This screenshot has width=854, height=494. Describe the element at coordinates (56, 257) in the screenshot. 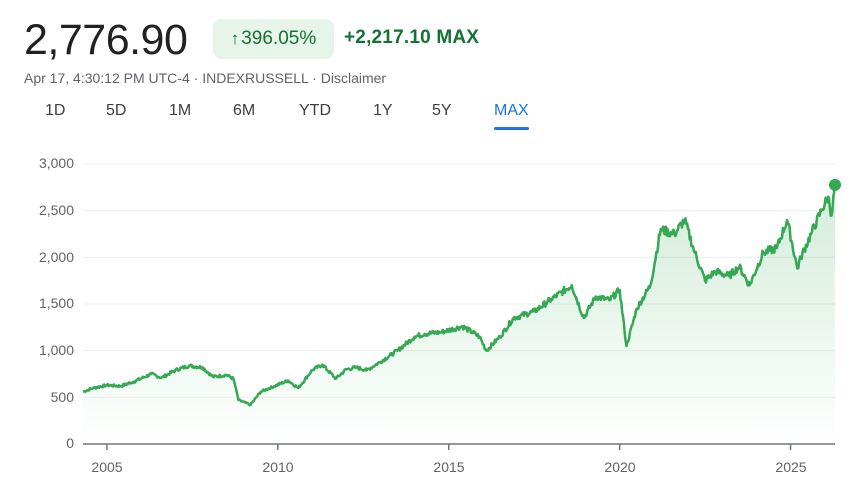

I see `y-tick-label: 2,000` at that location.